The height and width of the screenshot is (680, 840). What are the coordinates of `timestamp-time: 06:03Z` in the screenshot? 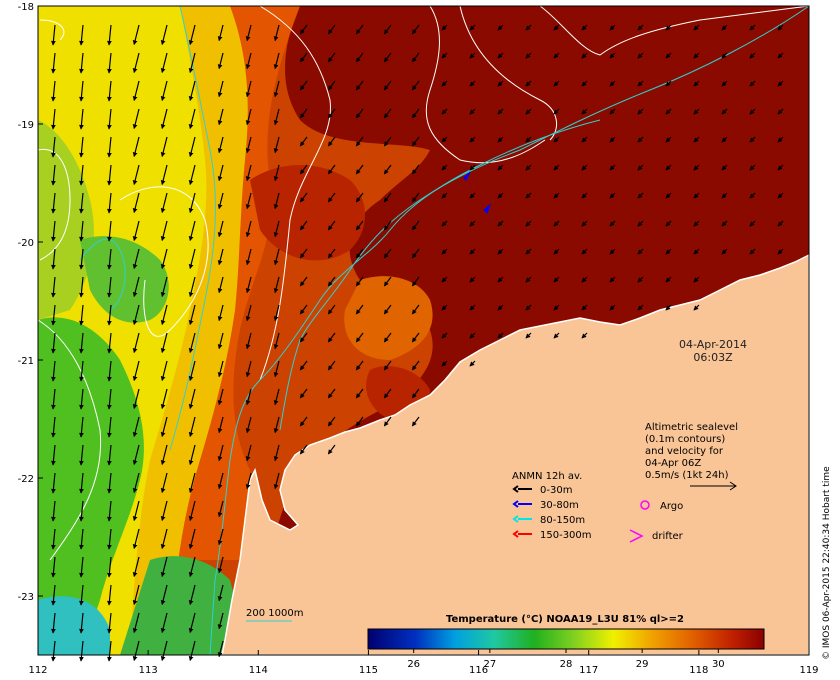 It's located at (713, 357).